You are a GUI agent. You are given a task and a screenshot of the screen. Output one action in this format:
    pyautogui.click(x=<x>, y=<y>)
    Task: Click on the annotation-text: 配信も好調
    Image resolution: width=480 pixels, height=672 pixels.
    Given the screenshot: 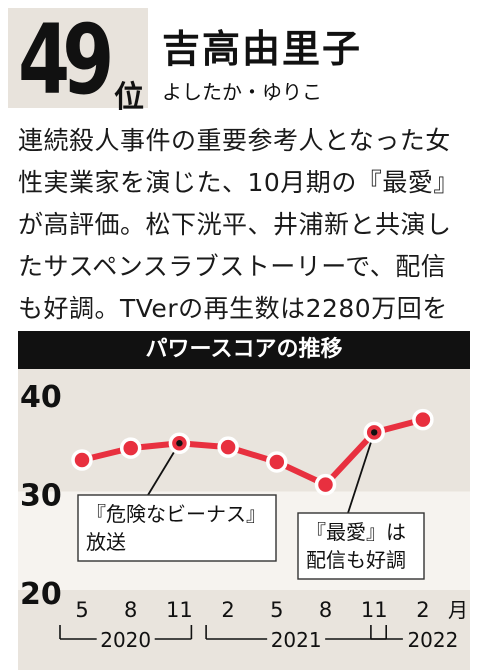 What is the action you would take?
    pyautogui.click(x=356, y=560)
    